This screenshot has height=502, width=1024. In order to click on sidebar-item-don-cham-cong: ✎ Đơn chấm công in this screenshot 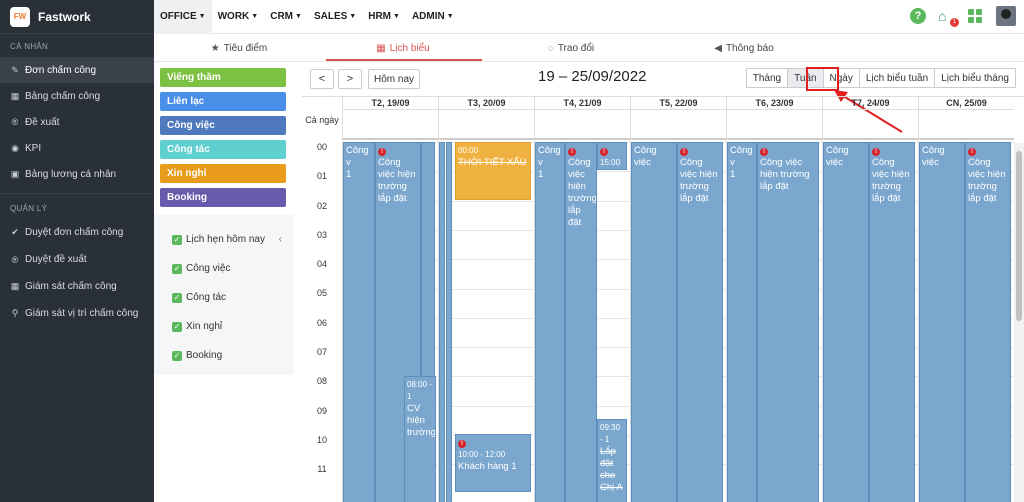, I will do `click(77, 70)`.